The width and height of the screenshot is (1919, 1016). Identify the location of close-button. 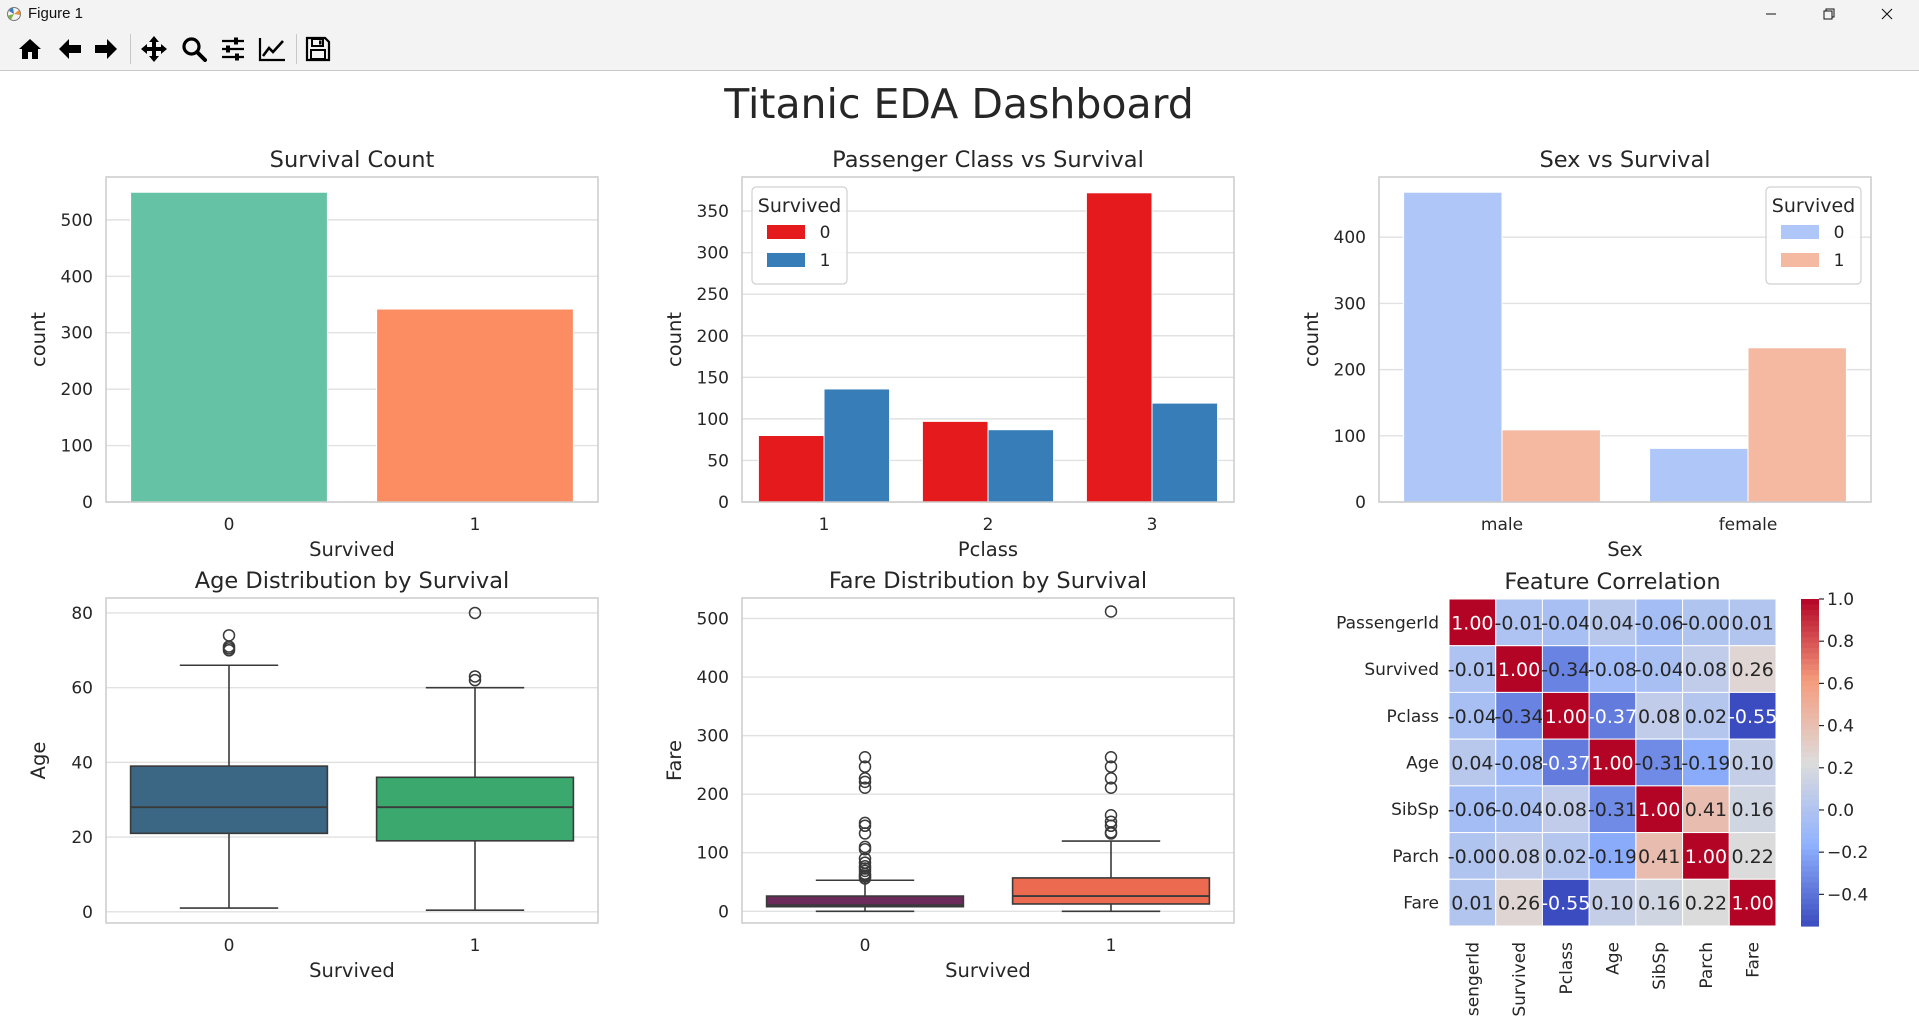
(1887, 14).